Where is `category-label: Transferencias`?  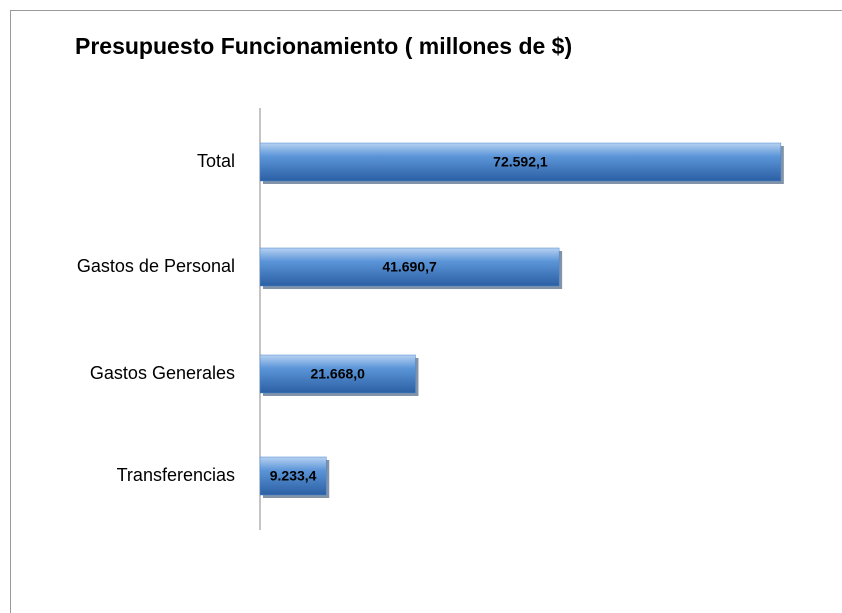
category-label: Transferencias is located at coordinates (176, 475).